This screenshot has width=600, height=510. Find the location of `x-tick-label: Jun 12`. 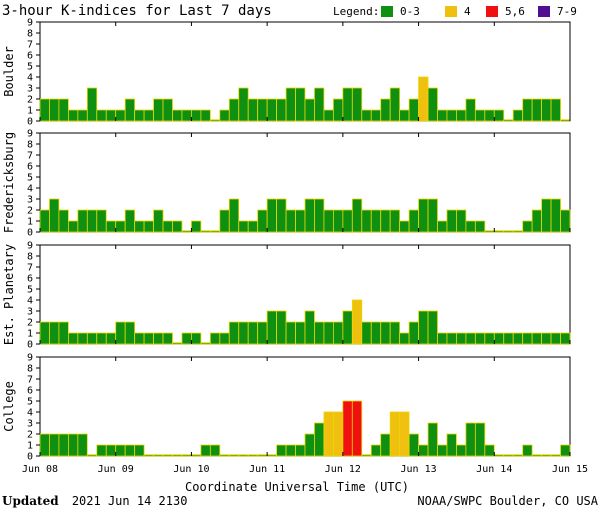

x-tick-label: Jun 12 is located at coordinates (343, 469).